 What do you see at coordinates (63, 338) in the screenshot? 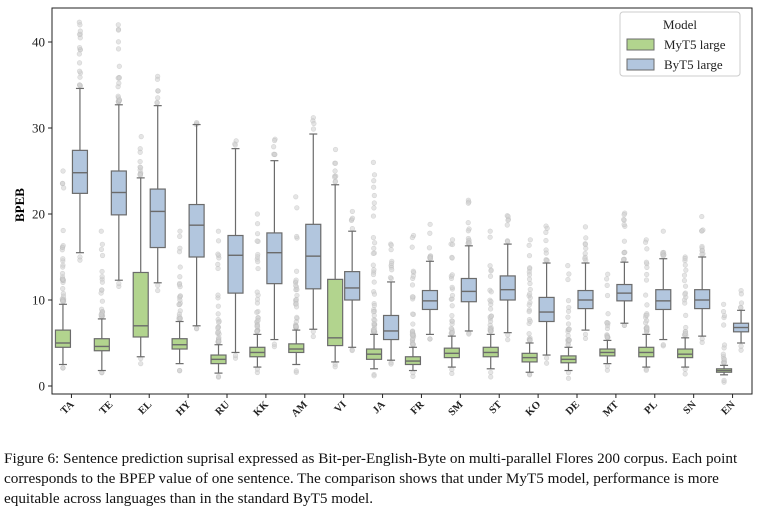
I see `box-ta-myt5` at bounding box center [63, 338].